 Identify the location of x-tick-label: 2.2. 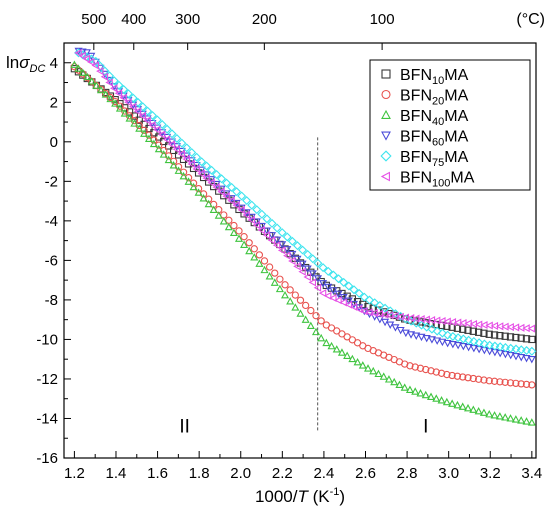
(282, 473).